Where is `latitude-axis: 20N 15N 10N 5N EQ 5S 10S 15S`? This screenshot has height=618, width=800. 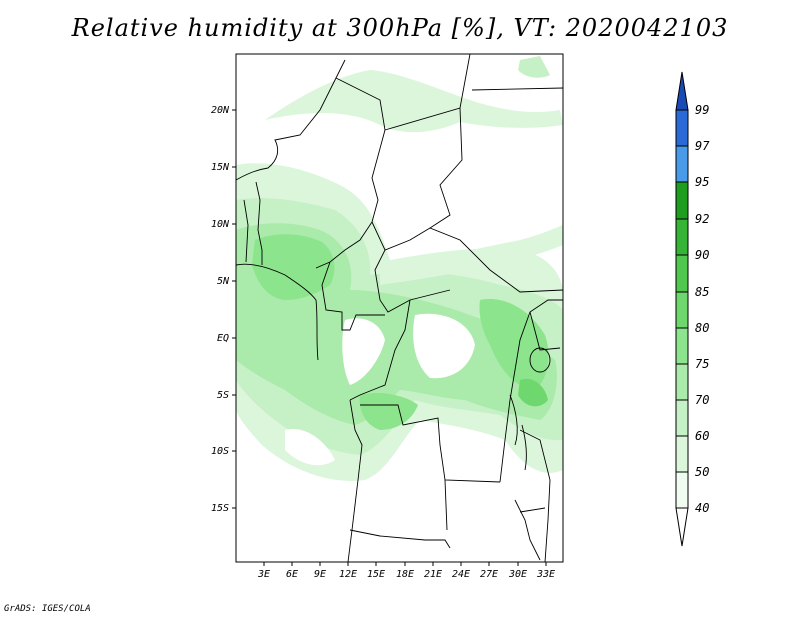
latitude-axis: 20N 15N 10N 5N EQ 5S 10S 15S is located at coordinates (223, 309).